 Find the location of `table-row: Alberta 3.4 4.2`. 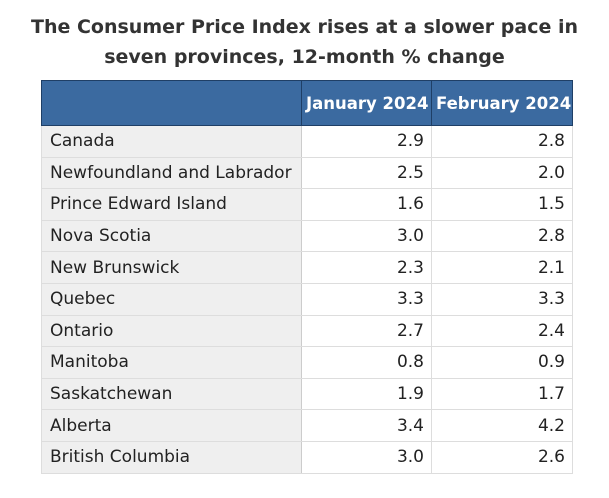

table-row: Alberta 3.4 4.2 is located at coordinates (307, 425).